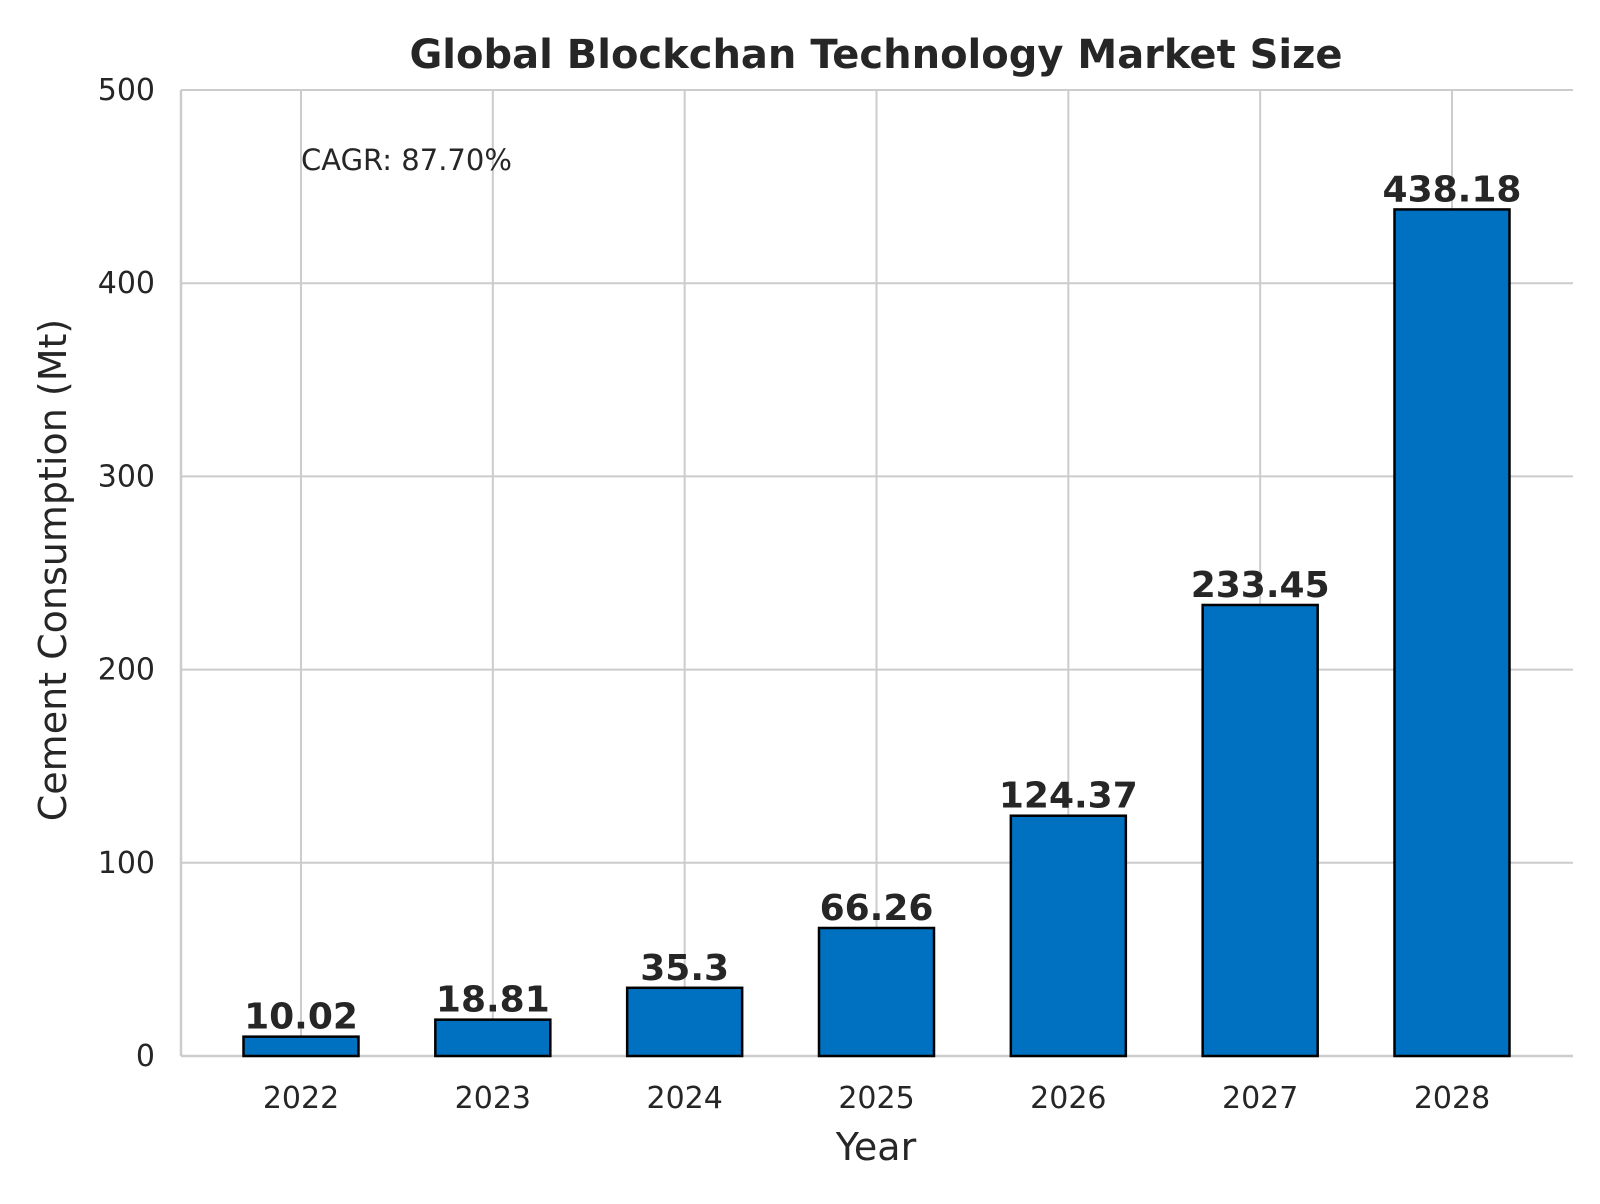 This screenshot has height=1204, width=1600. I want to click on bar-value-label: 10.02, so click(301, 1017).